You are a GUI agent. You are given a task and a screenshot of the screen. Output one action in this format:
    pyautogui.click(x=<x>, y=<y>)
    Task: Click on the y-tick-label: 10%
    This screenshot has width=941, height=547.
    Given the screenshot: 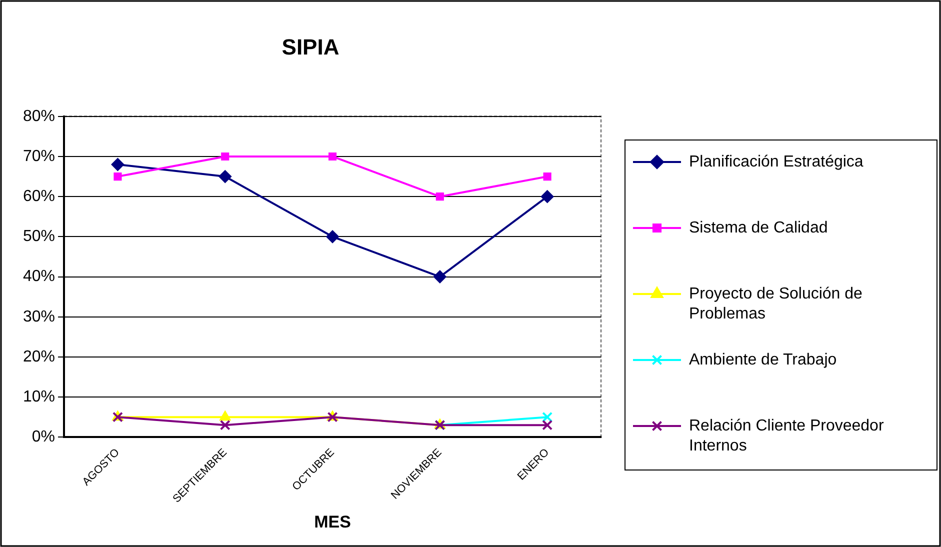 What is the action you would take?
    pyautogui.click(x=39, y=397)
    